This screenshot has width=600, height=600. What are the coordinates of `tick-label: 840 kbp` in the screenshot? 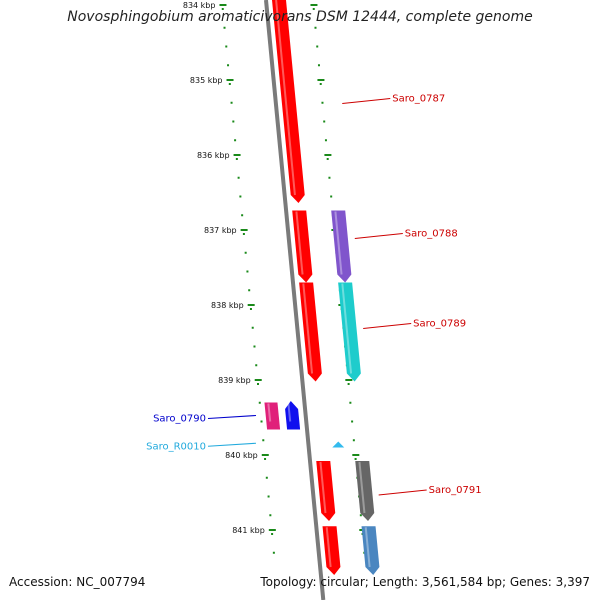 It's located at (241, 455).